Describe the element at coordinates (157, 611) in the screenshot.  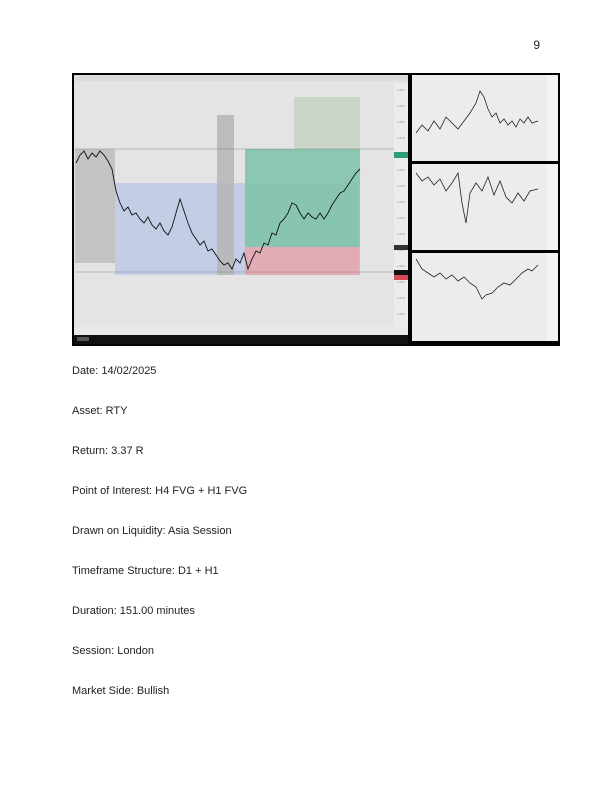
I see `duration-value: 151.00 minutes` at that location.